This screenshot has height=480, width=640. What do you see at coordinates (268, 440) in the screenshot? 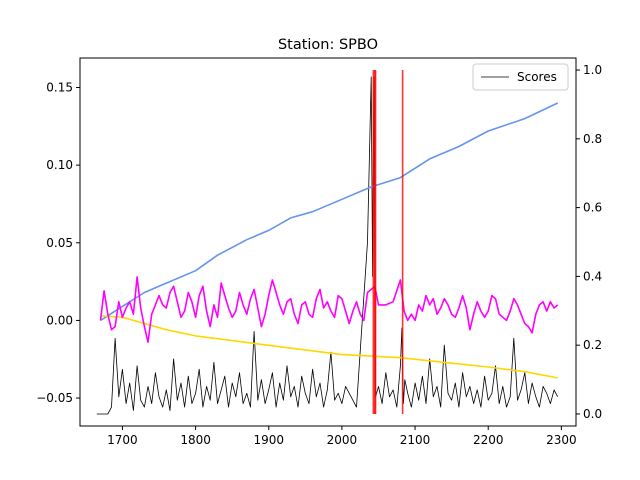
I see `x-tick-label-1900: 1900` at bounding box center [268, 440].